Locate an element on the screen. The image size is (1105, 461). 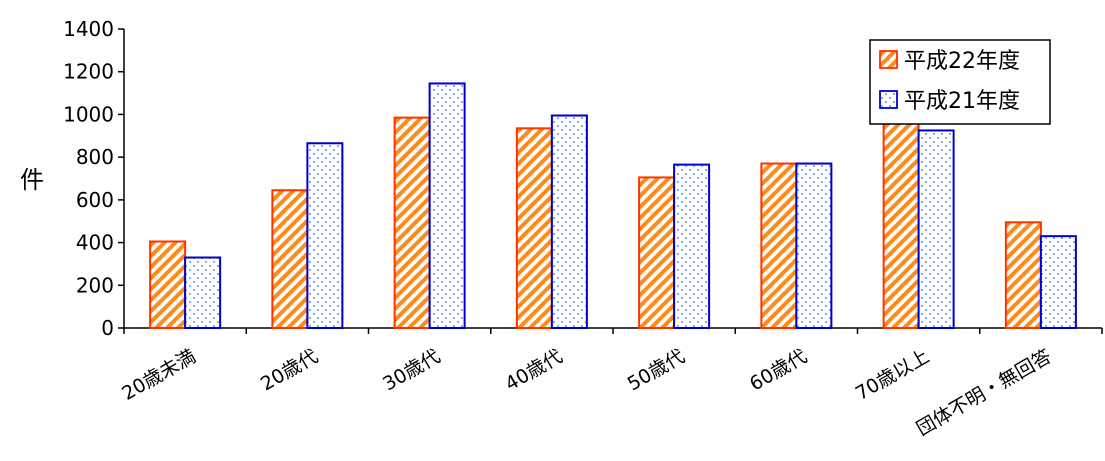
y-tick-label: 400 is located at coordinates (95, 243).